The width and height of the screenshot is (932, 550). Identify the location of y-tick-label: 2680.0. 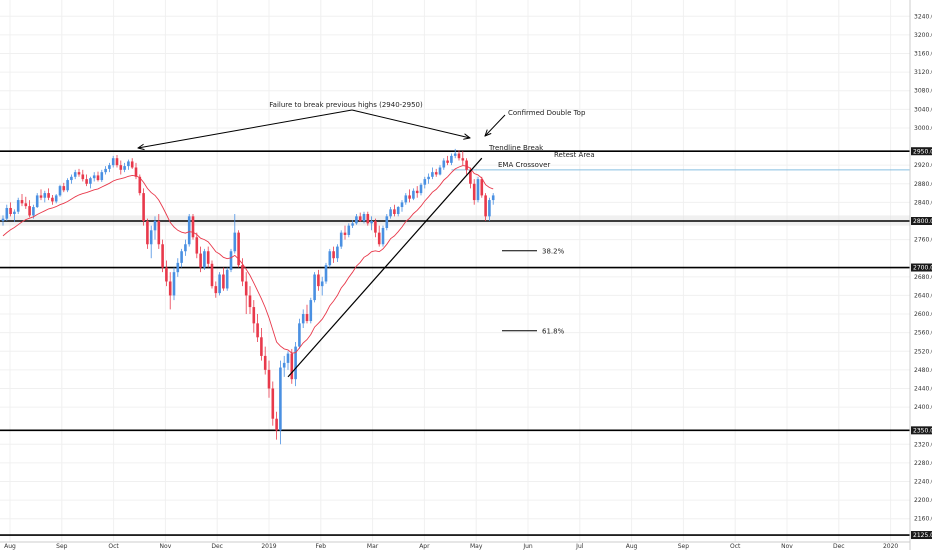
(923, 277).